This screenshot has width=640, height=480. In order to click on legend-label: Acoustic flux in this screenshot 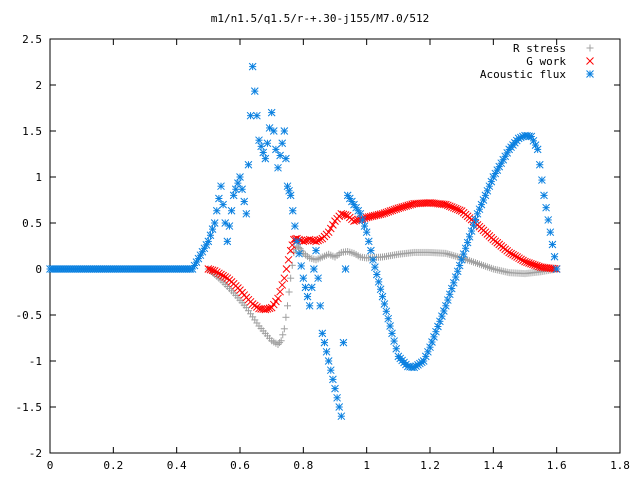, I will do `click(523, 74)`.